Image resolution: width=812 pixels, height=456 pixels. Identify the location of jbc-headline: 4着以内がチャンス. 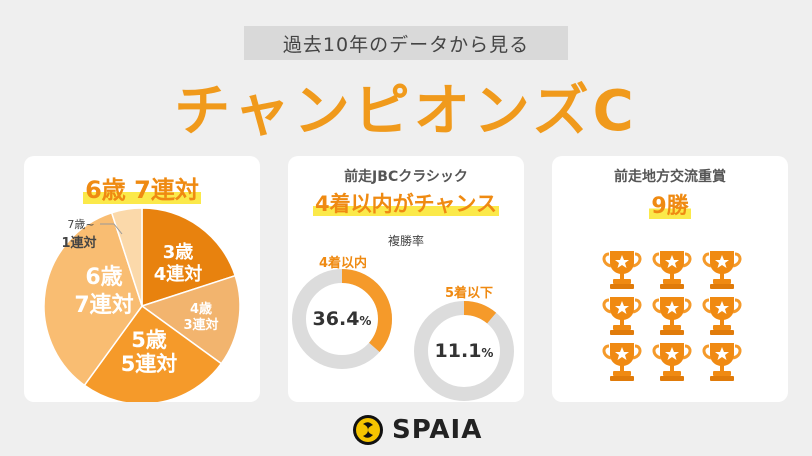
(406, 203).